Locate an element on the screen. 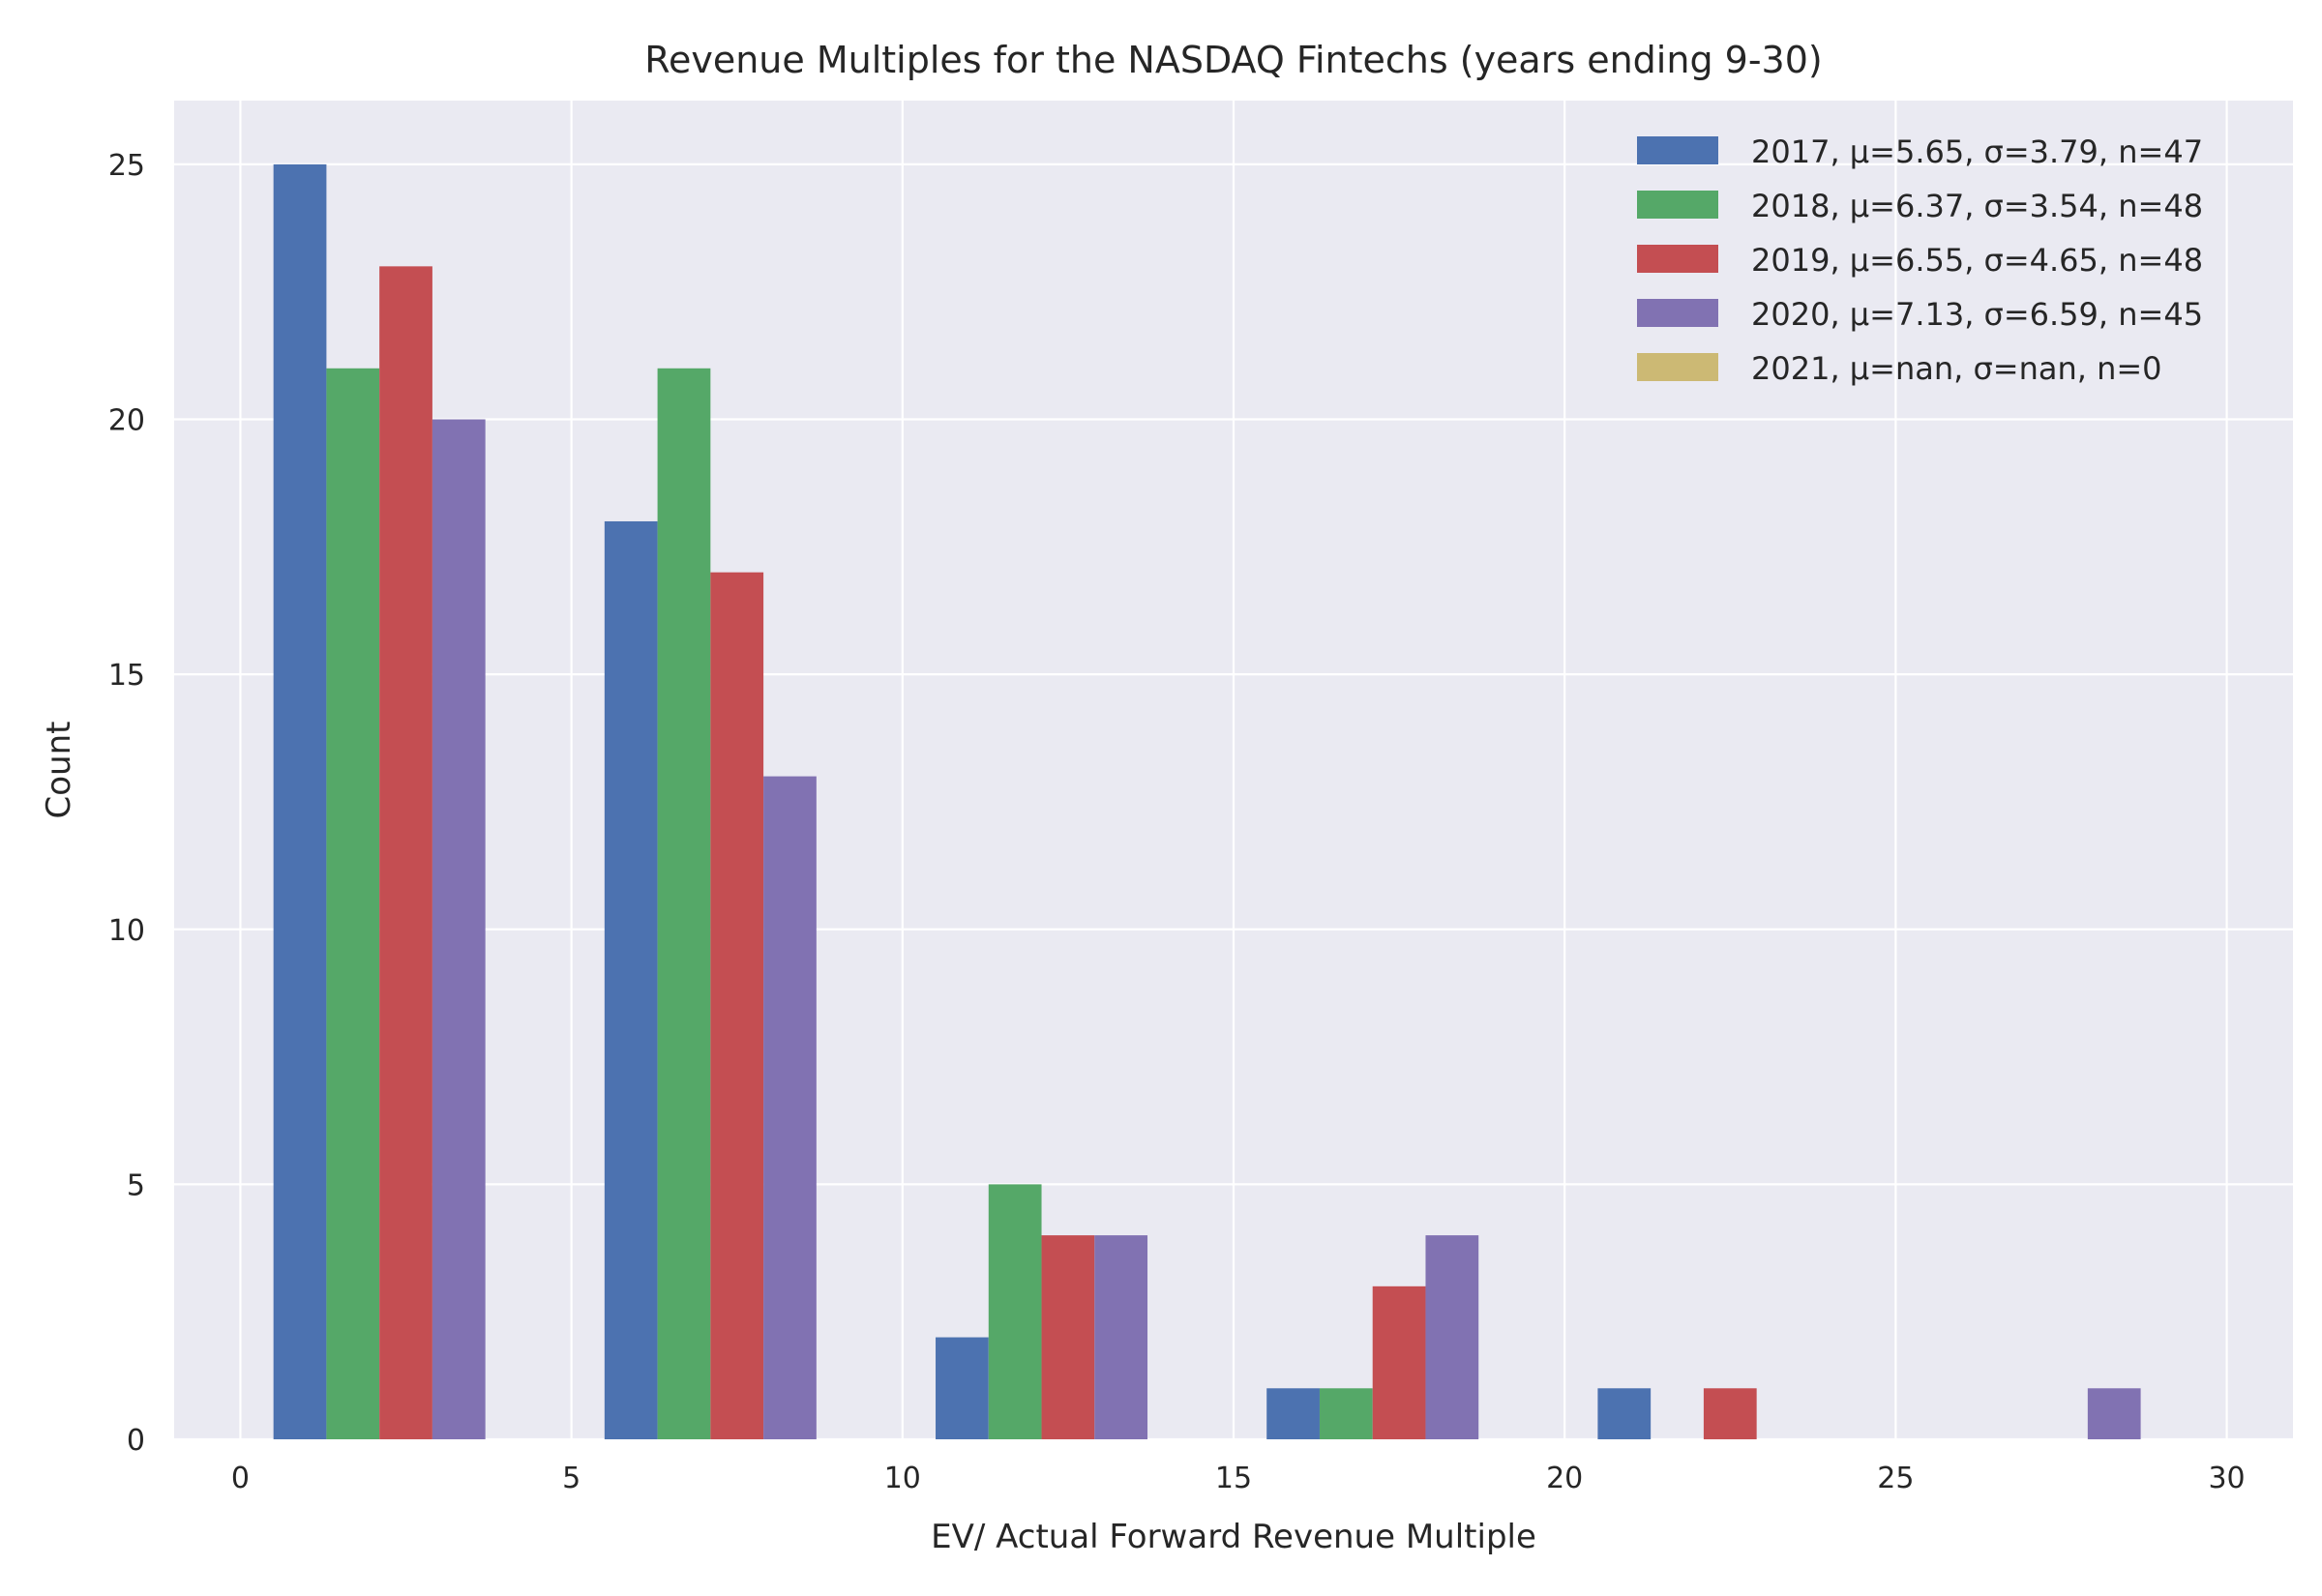 The width and height of the screenshot is (2322, 1596). y-tick-label: 0 is located at coordinates (136, 1441).